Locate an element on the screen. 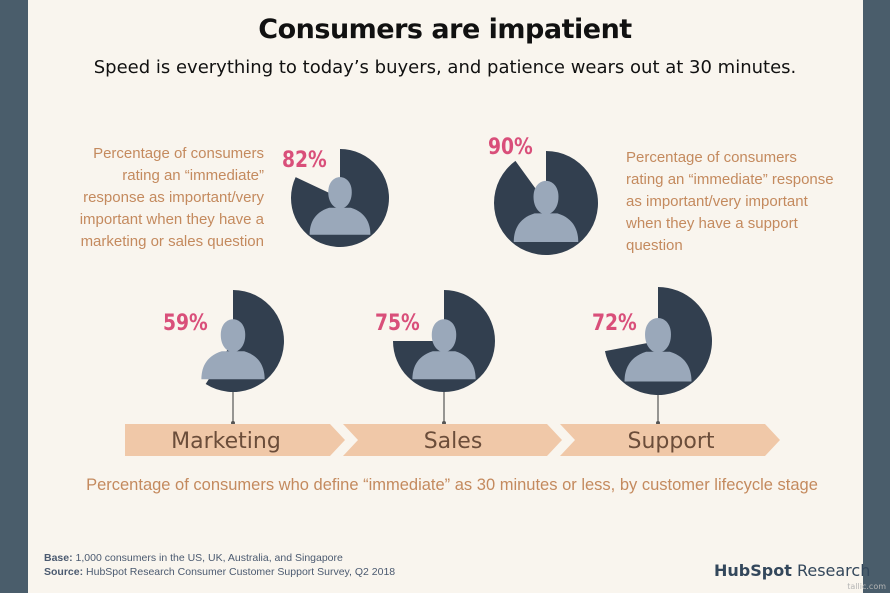  percent-label-support-question: 90% is located at coordinates (510, 147).